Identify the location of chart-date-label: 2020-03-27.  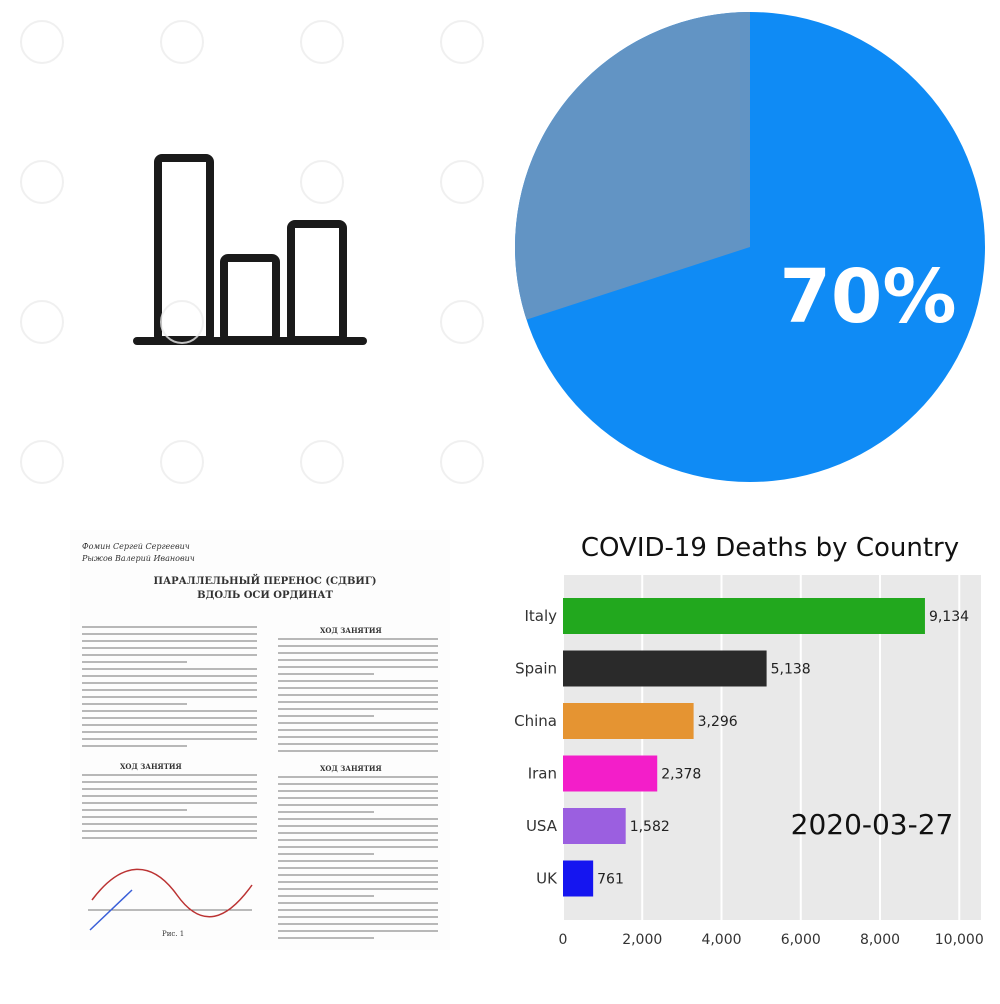
(872, 824).